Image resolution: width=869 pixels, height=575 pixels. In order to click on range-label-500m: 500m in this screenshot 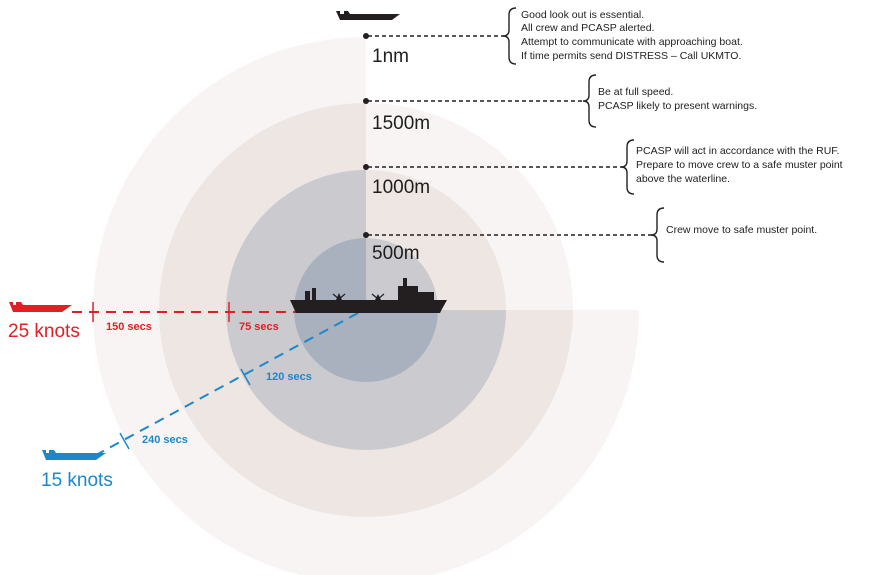, I will do `click(396, 253)`.